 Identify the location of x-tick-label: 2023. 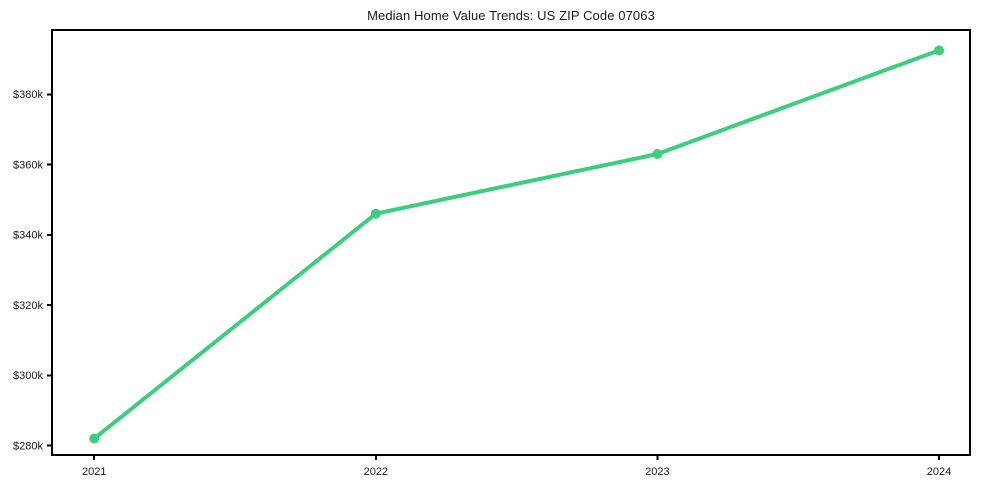
(657, 472).